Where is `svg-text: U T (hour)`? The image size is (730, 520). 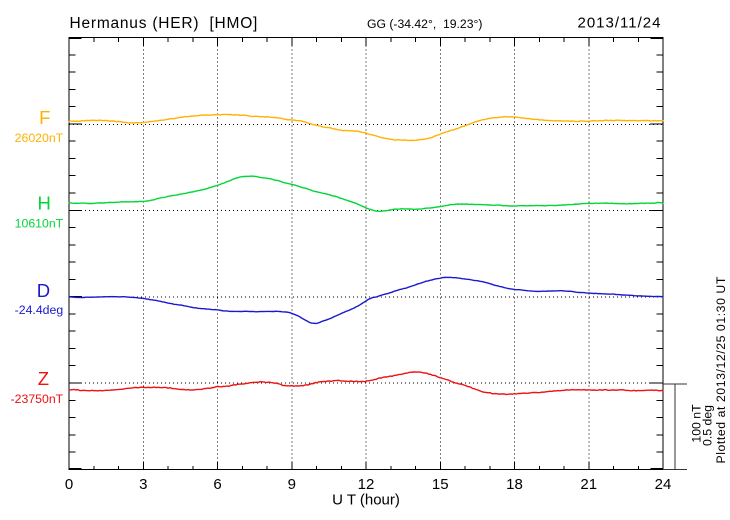
svg-text: U T (hour) is located at coordinates (366, 499).